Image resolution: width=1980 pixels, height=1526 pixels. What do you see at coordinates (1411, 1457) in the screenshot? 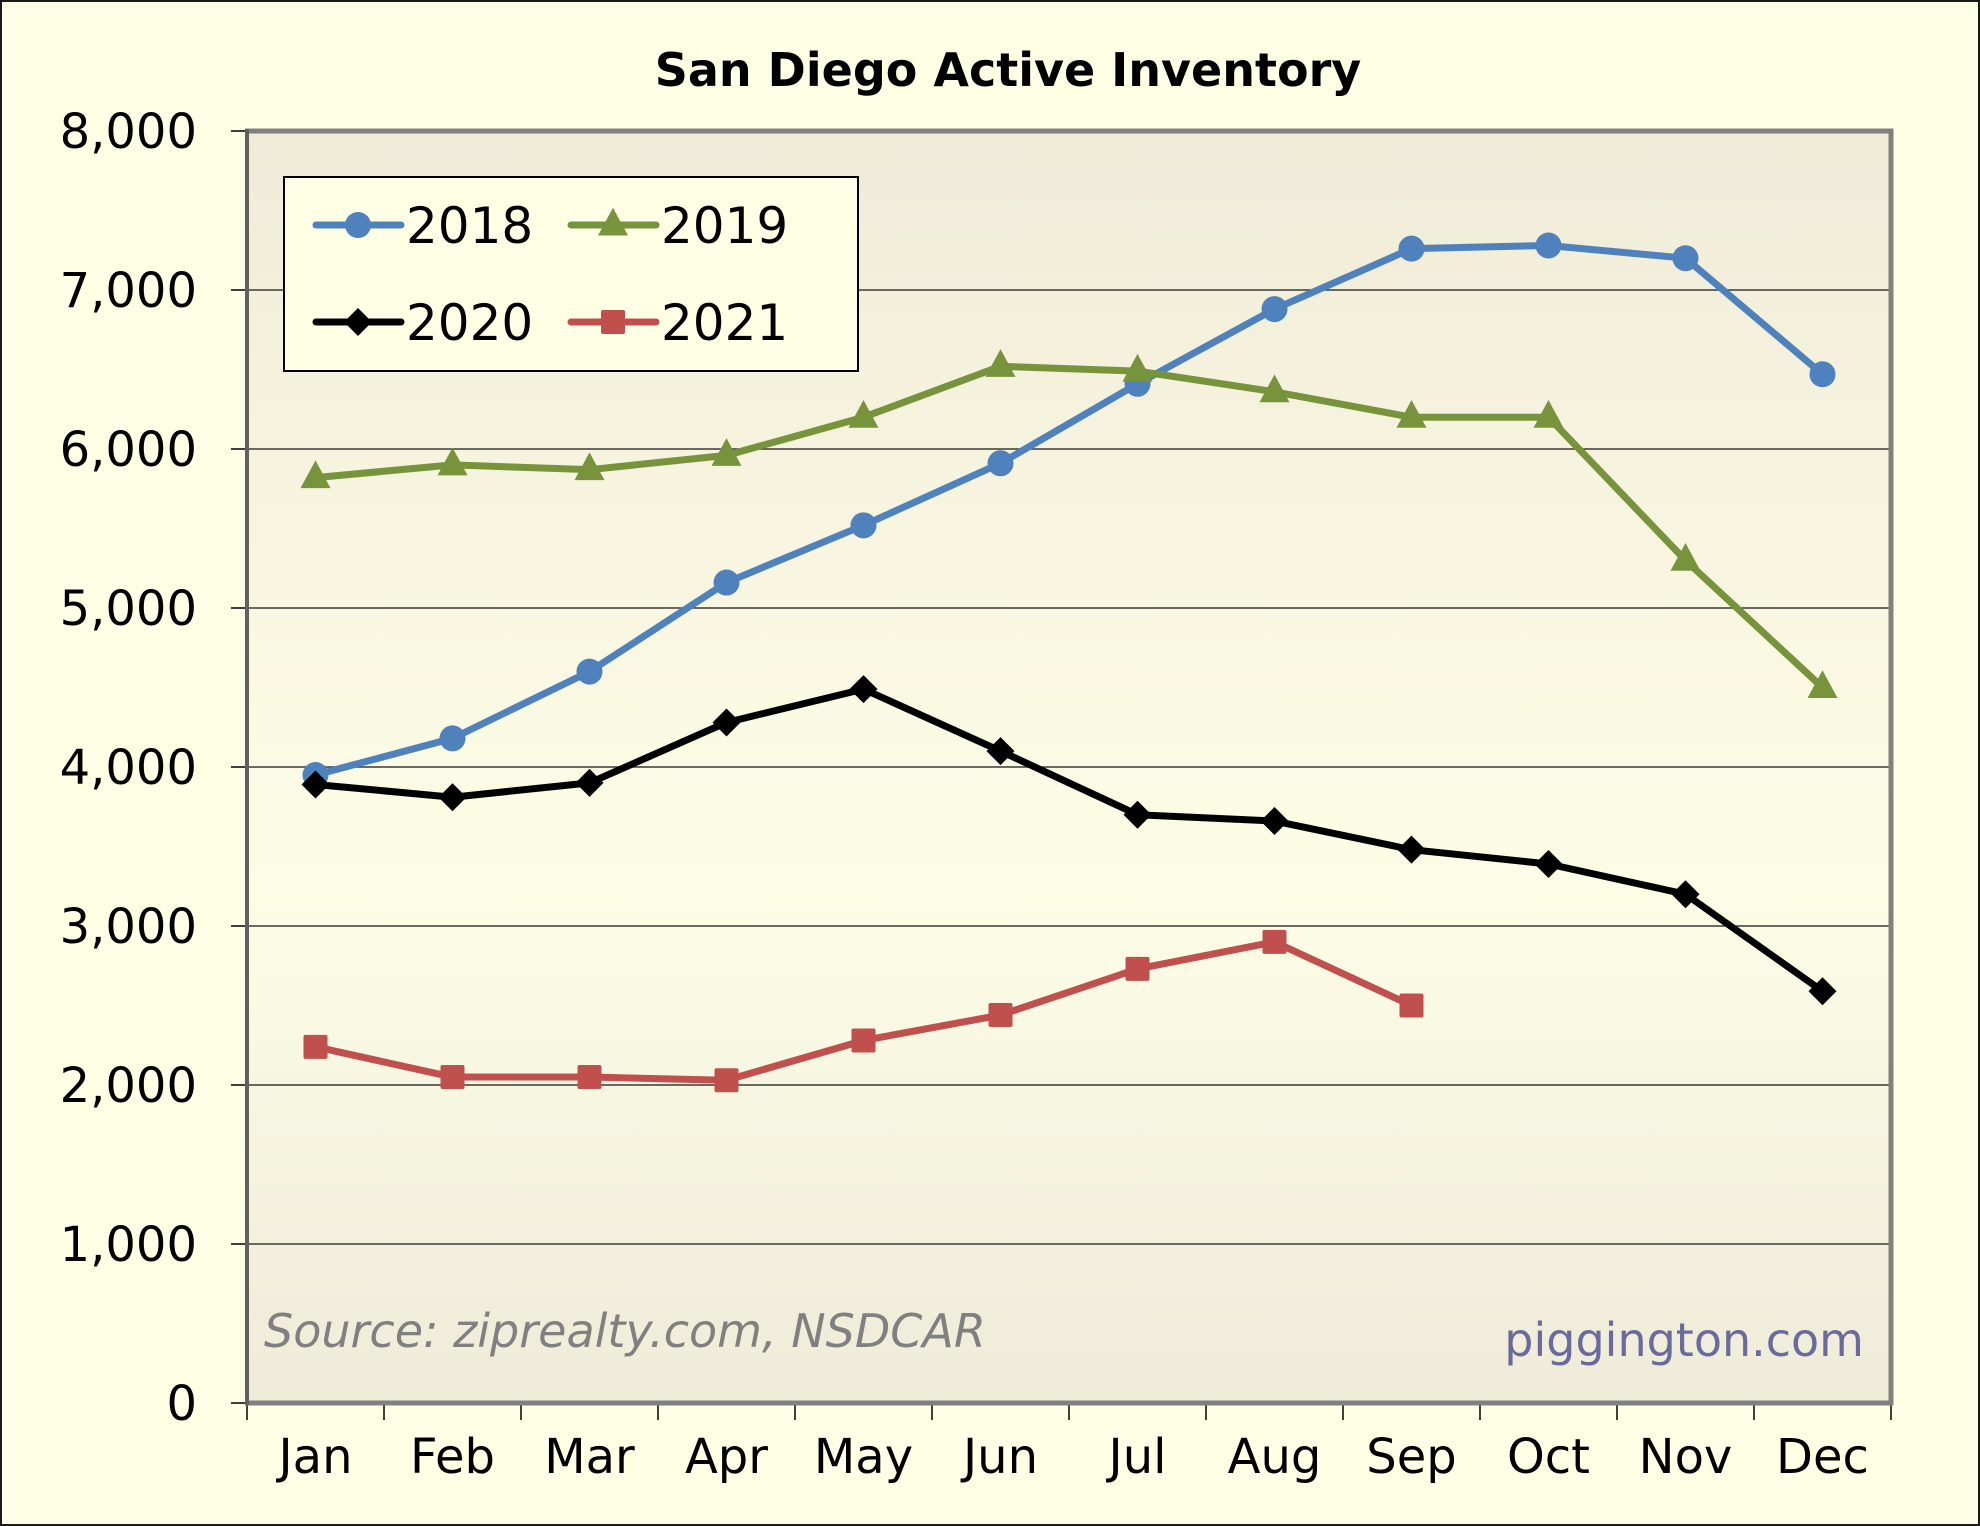
I see `x-tick-label: Sep` at bounding box center [1411, 1457].